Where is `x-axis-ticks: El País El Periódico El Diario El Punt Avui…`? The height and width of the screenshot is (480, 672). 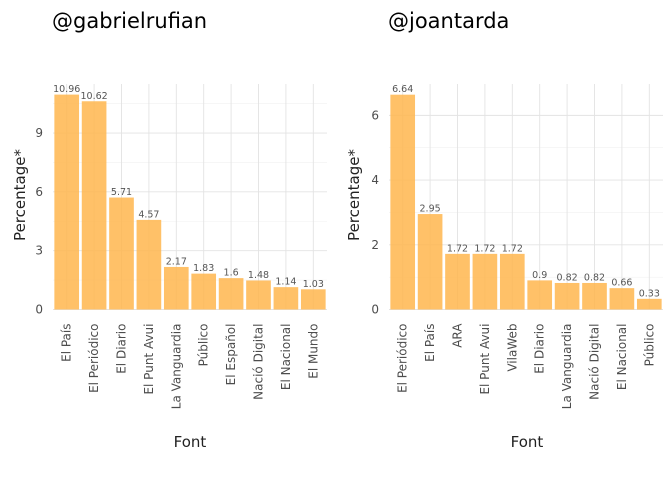
x-axis-ticks: El País El Periódico El Diario El Punt Avui… is located at coordinates (190, 367).